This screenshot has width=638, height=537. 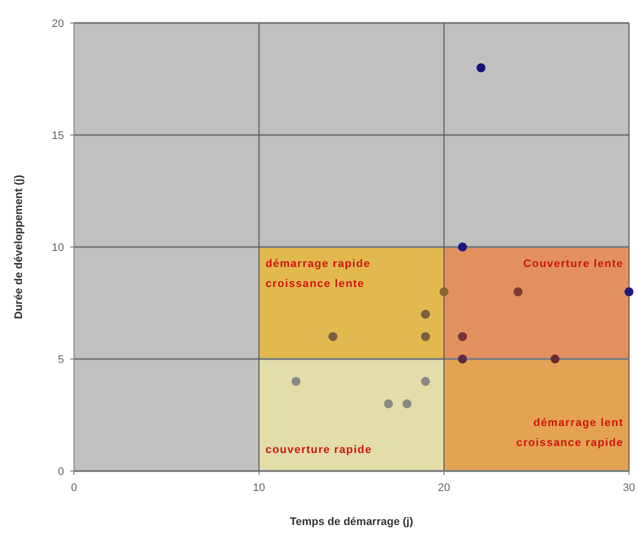 I want to click on annotation: Couverture lente, so click(x=573, y=264).